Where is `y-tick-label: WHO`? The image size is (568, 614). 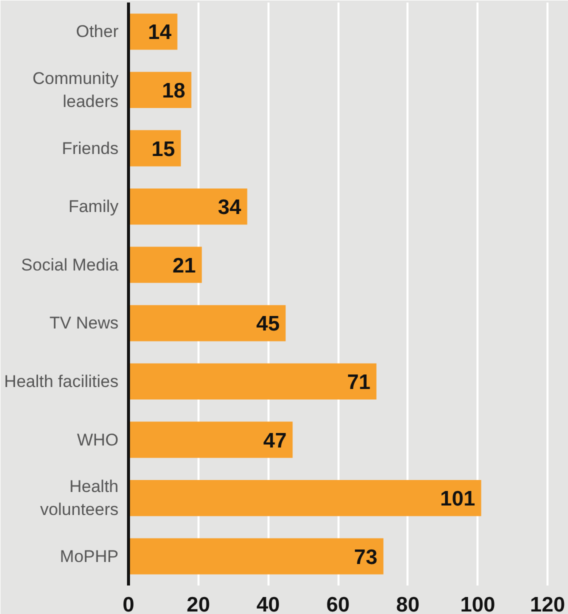
y-tick-label: WHO is located at coordinates (97, 440).